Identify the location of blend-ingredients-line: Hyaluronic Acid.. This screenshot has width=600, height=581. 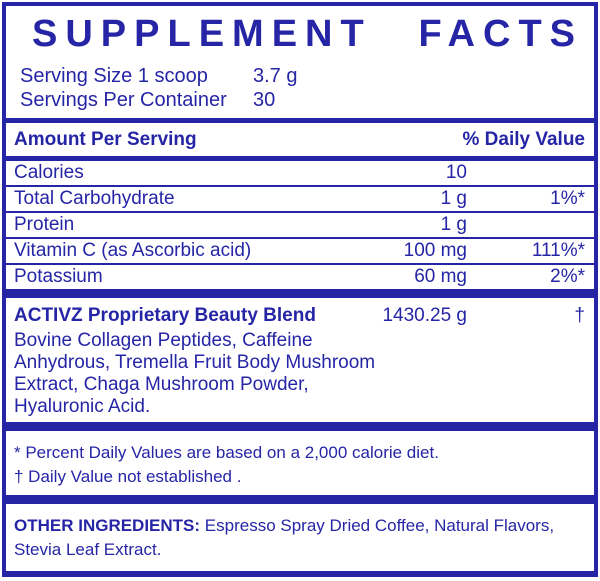
(82, 406).